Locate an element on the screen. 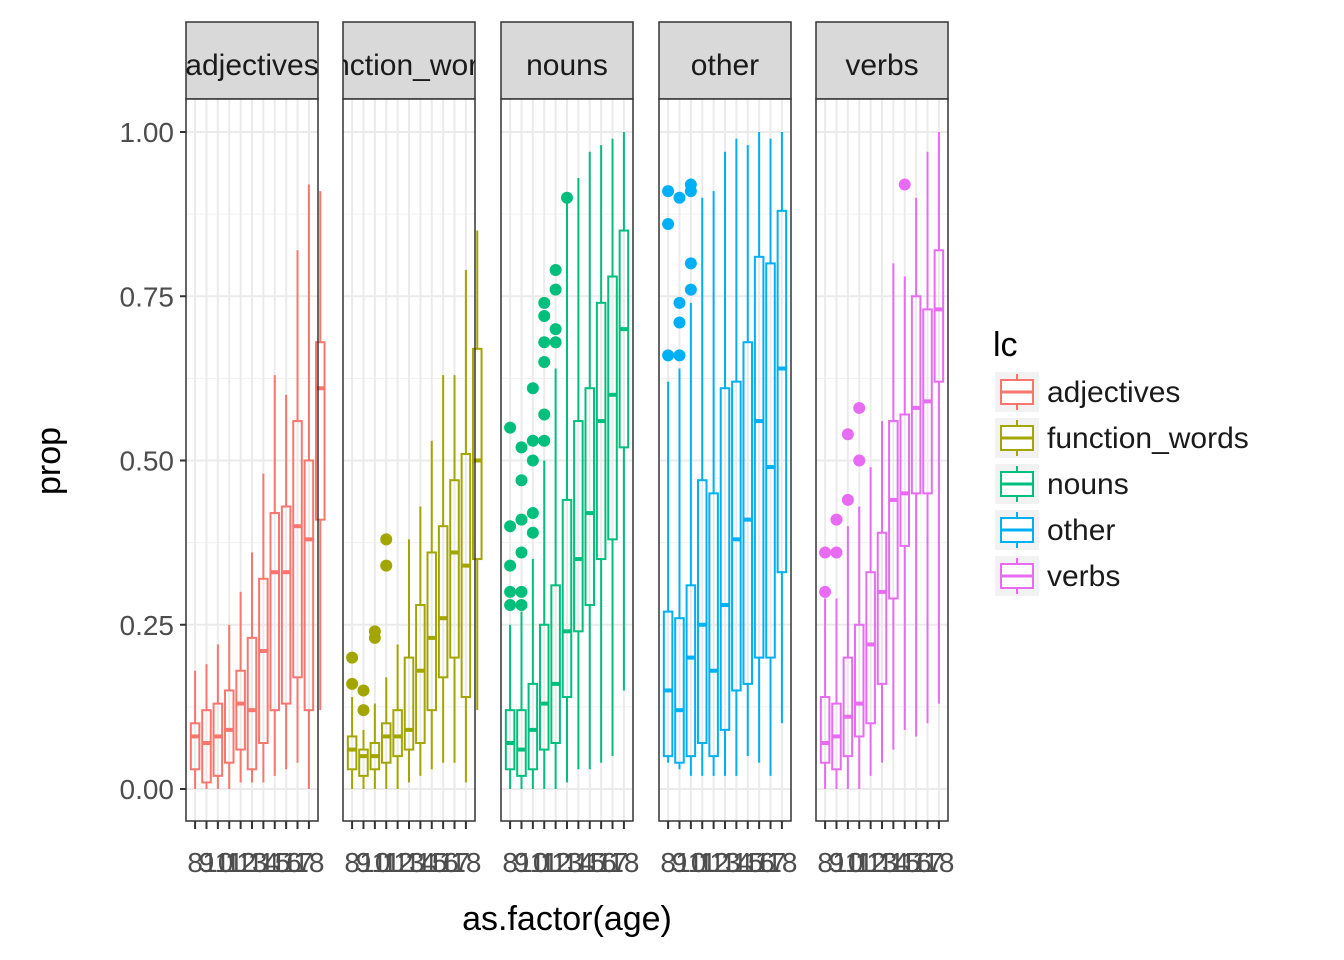 The height and width of the screenshot is (960, 1344). legend-item-nouns: nouns is located at coordinates (1062, 484).